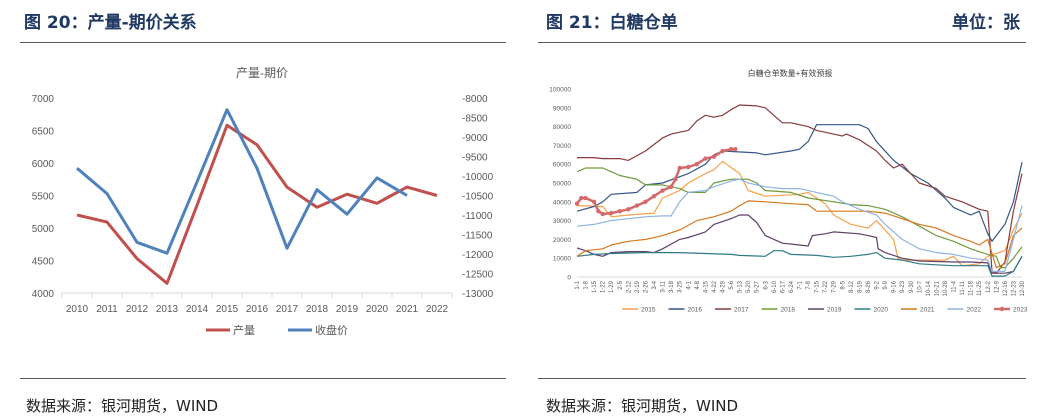 This screenshot has height=418, width=1038. What do you see at coordinates (437, 309) in the screenshot?
I see `chart1-x-tick: 2022` at bounding box center [437, 309].